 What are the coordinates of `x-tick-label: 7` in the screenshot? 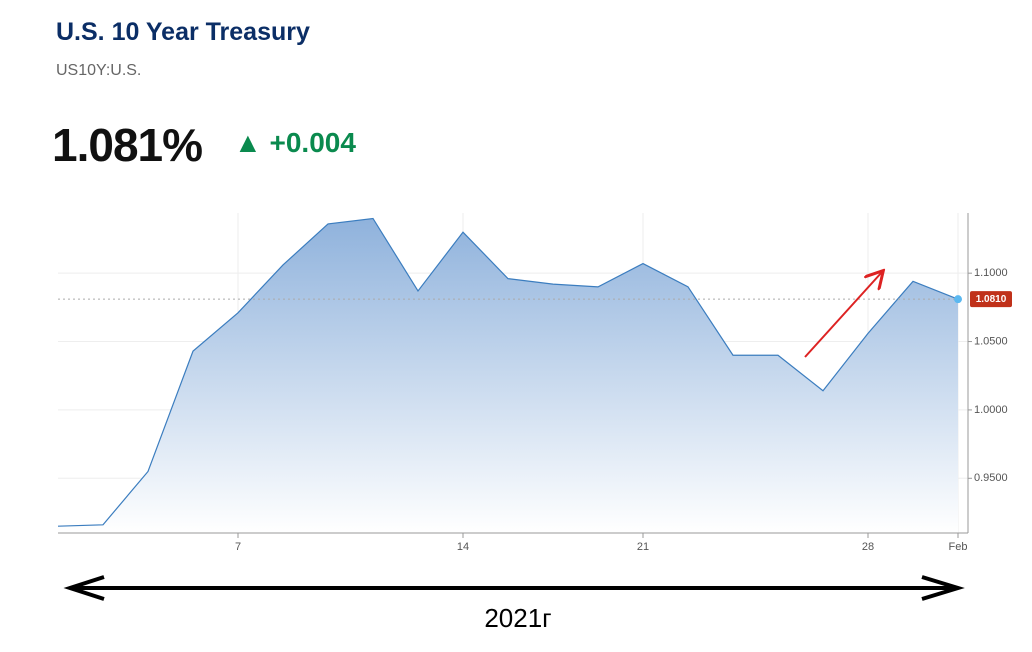 It's located at (238, 547).